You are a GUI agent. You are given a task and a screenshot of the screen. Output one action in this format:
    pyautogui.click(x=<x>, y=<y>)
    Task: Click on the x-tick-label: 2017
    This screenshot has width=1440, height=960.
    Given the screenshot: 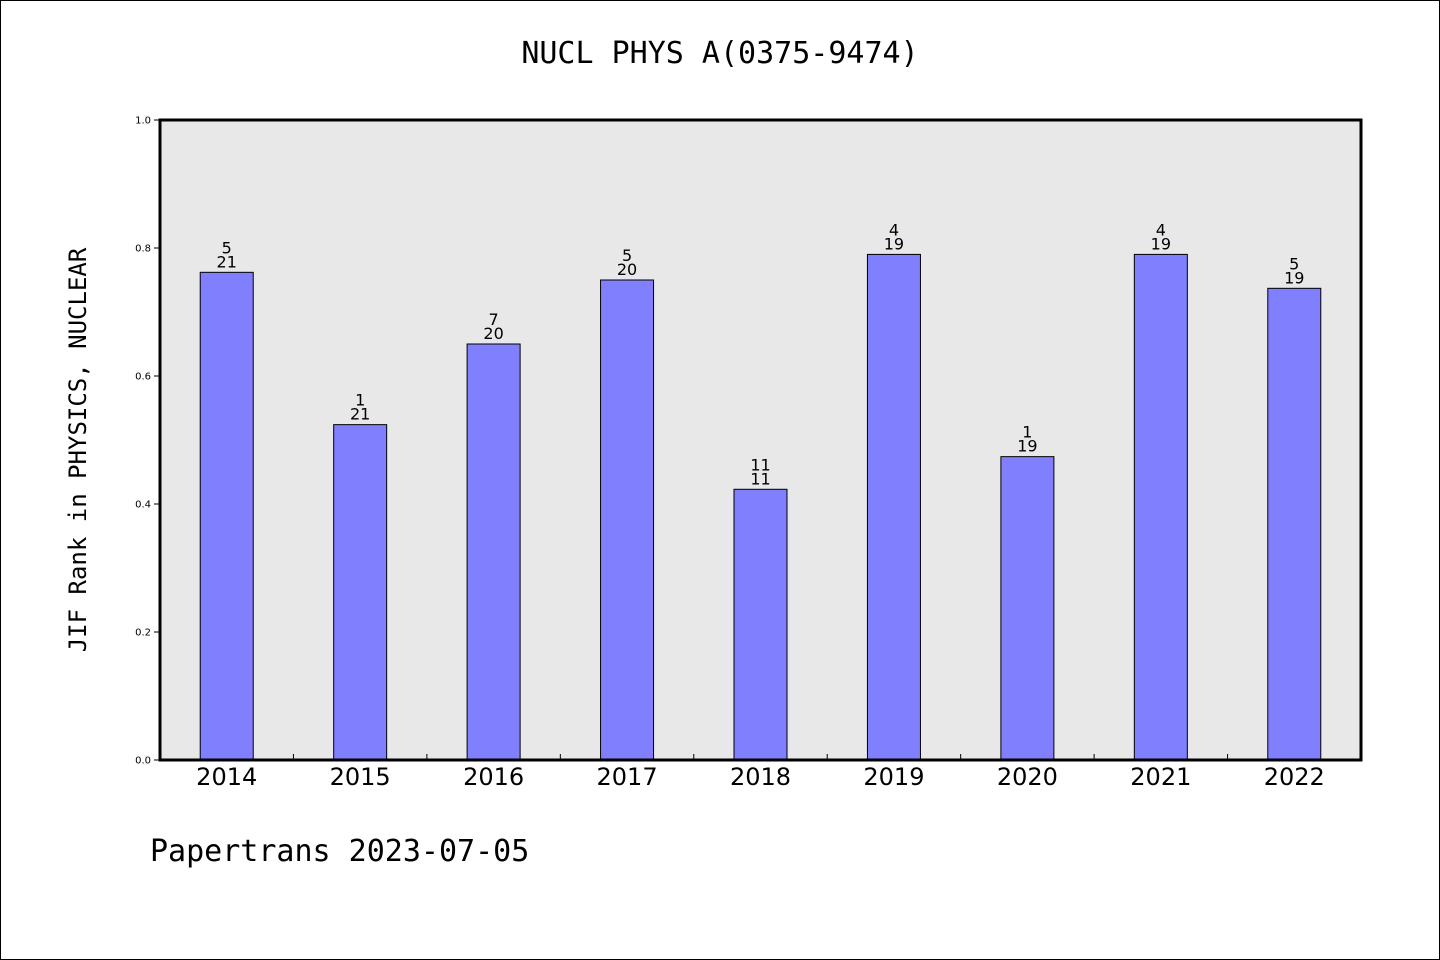 What is the action you would take?
    pyautogui.click(x=627, y=777)
    